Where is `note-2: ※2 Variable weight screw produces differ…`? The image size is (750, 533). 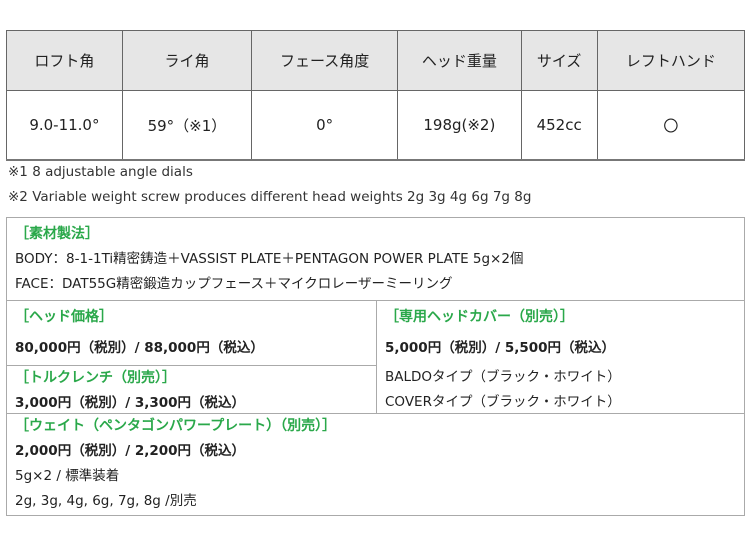
note-2: ※2 Variable weight screw produces differ… is located at coordinates (270, 197).